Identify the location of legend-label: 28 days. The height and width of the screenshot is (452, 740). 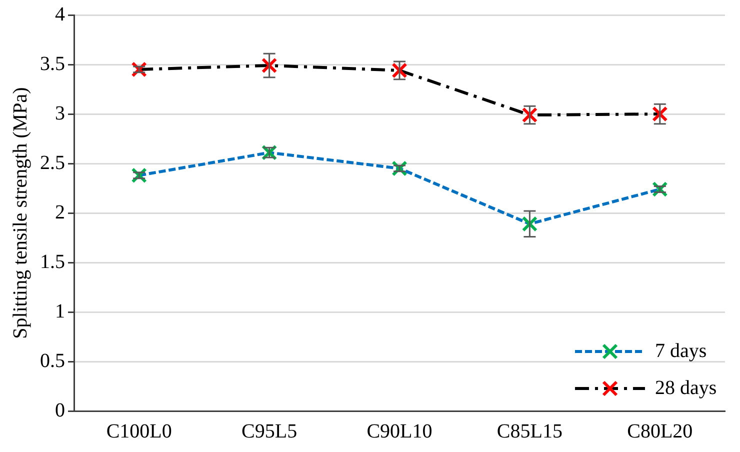
(686, 387).